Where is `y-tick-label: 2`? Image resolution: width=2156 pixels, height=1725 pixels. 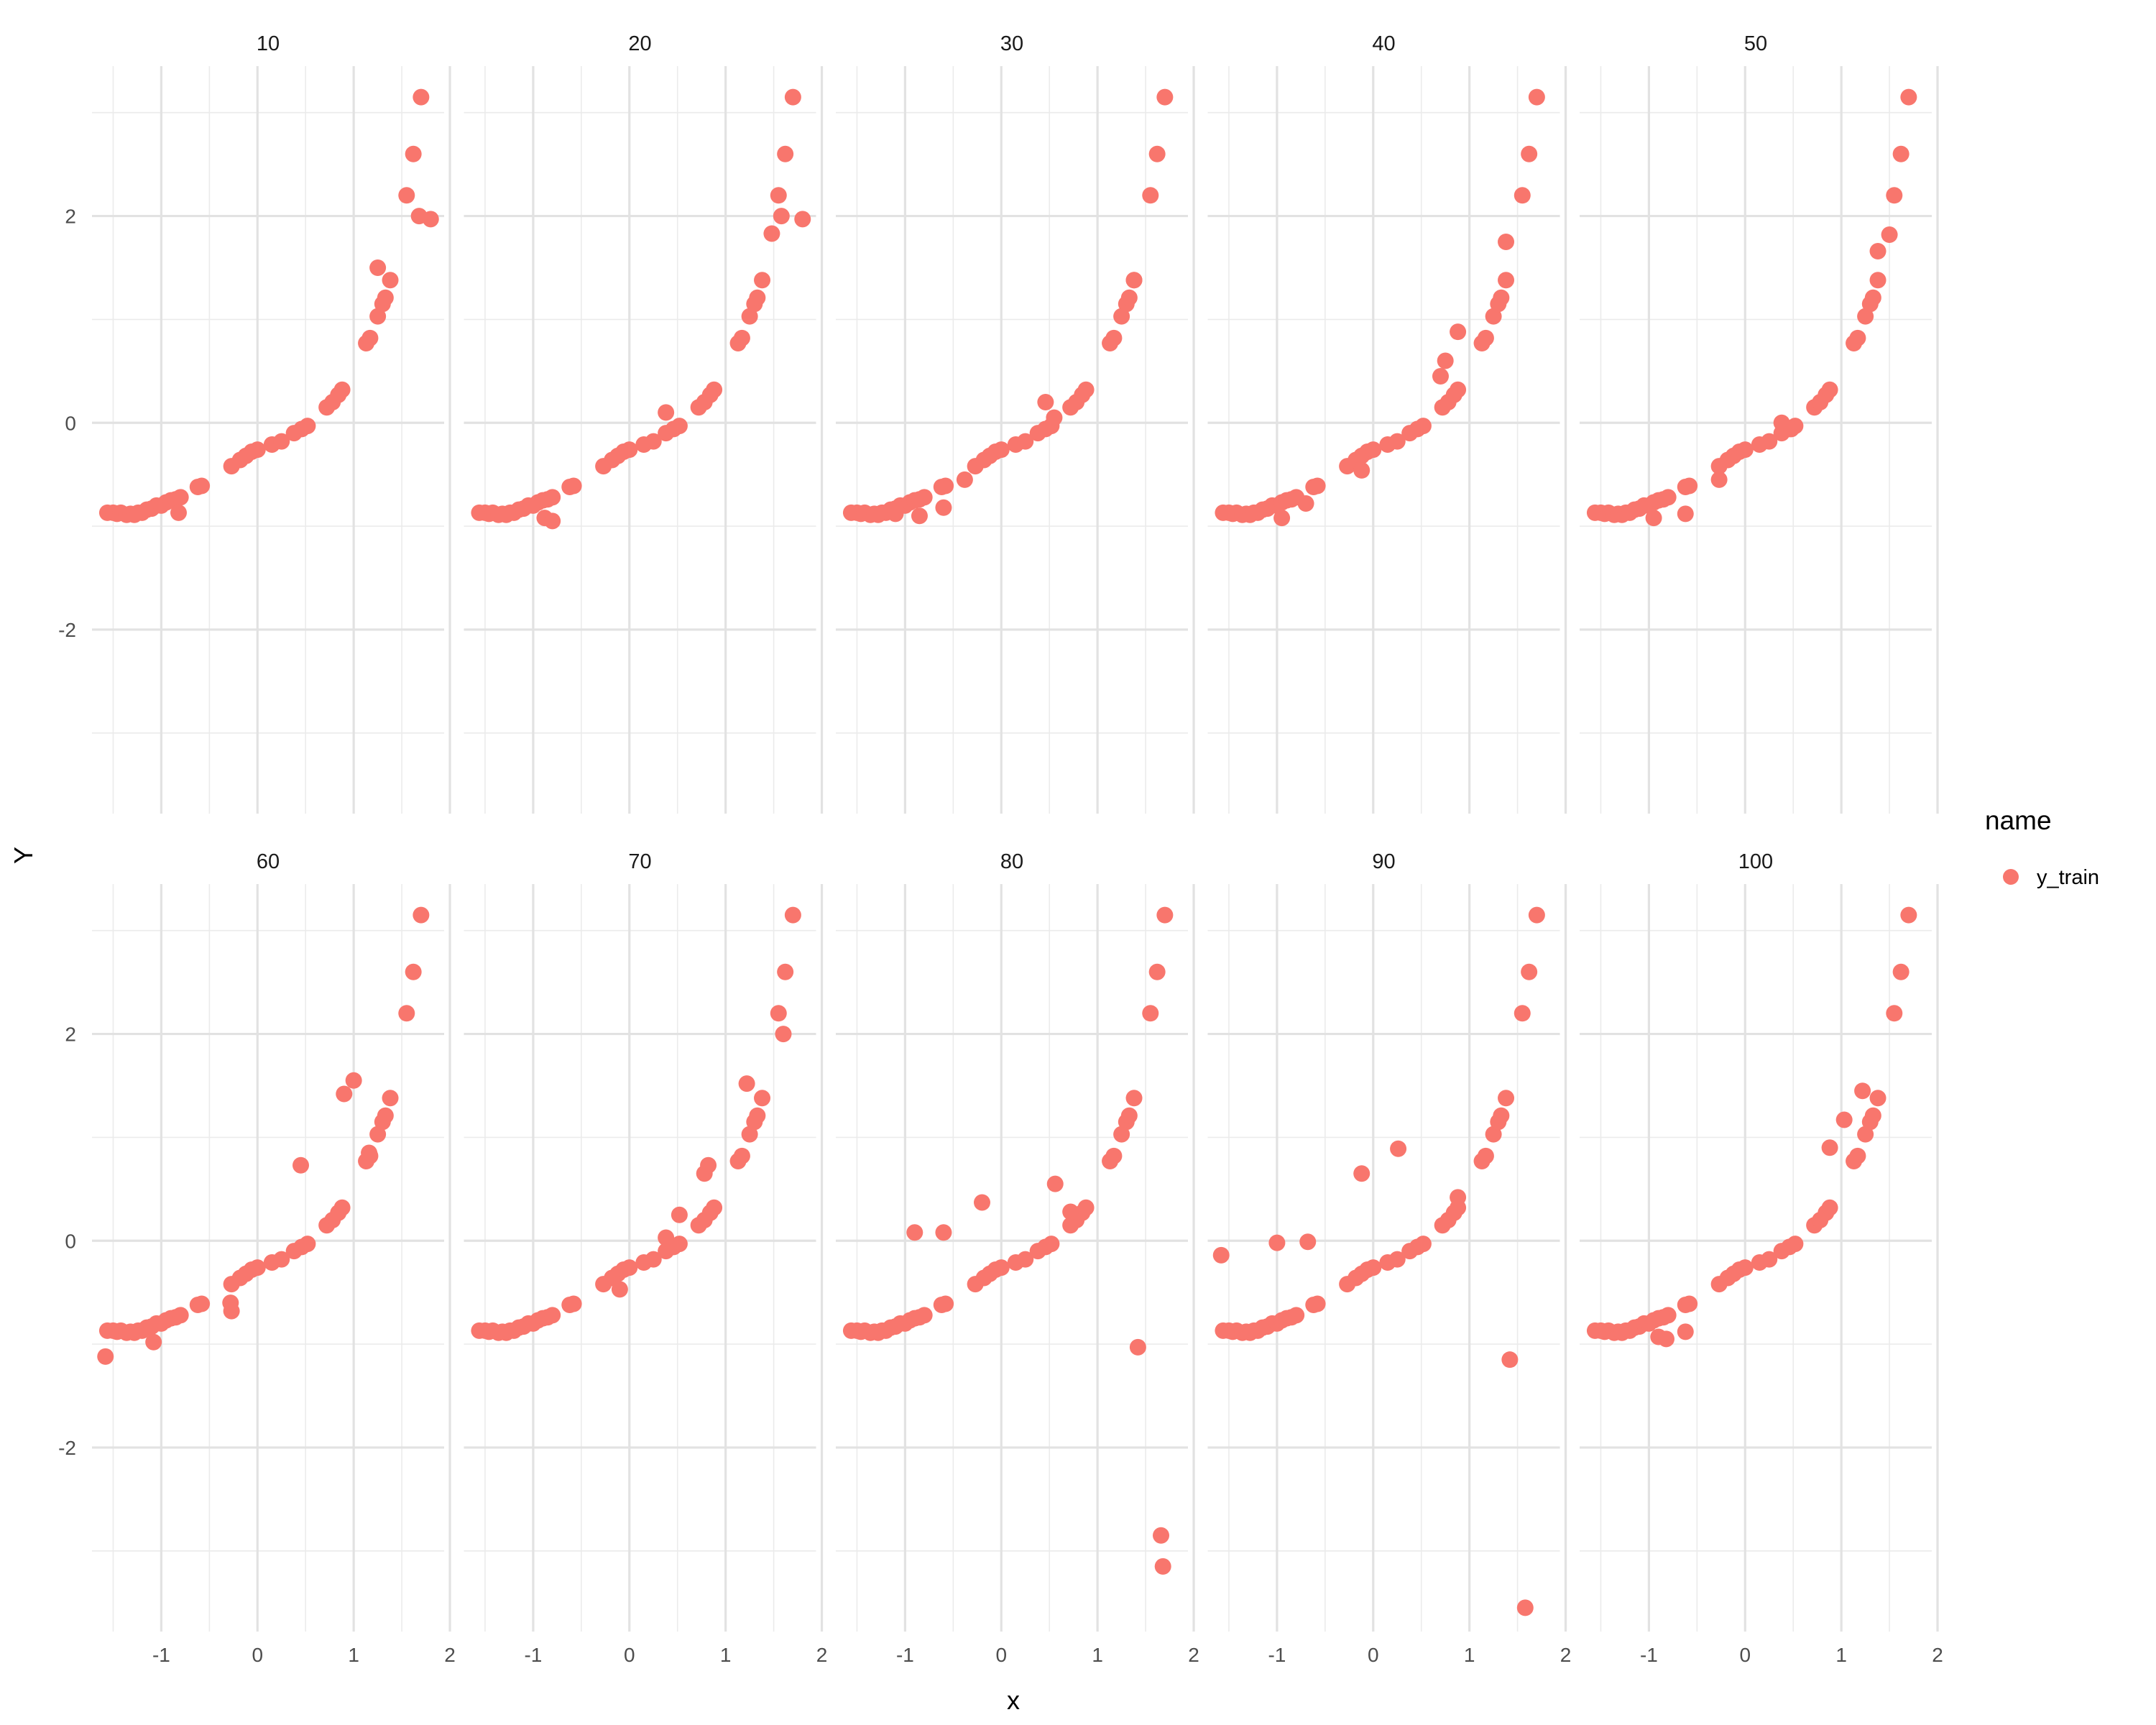 y-tick-label: 2 is located at coordinates (70, 1035).